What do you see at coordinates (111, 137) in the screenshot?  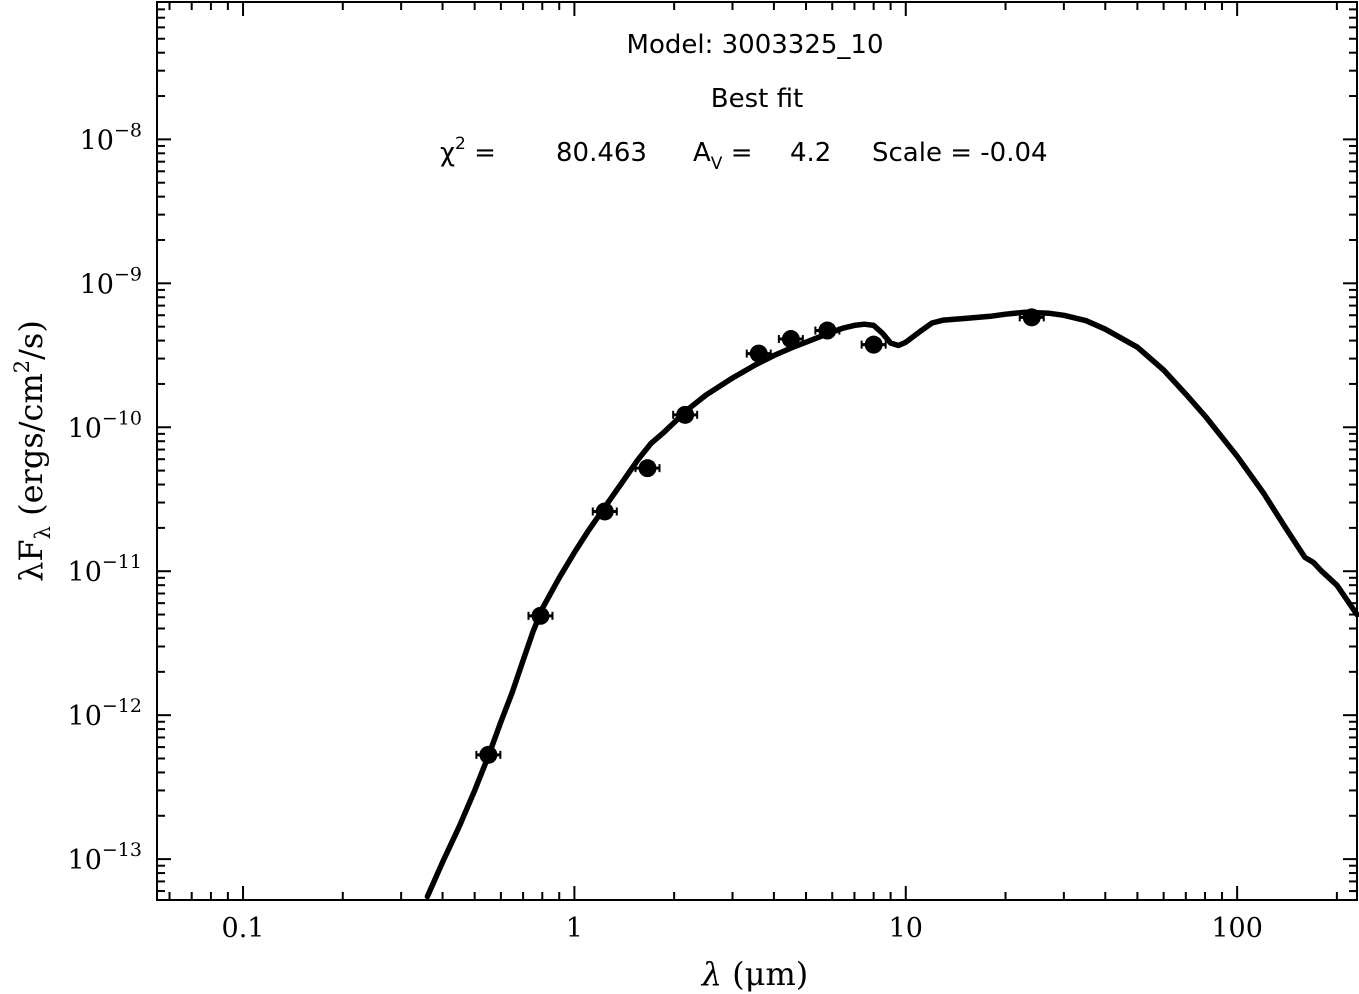 I see `y-tick-label: 10⁻⁸` at bounding box center [111, 137].